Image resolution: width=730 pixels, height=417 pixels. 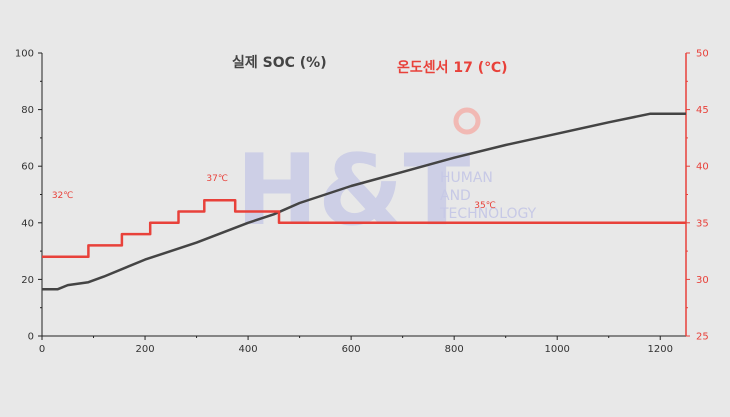 I want to click on y-left-tick-label: 20, so click(x=27, y=280).